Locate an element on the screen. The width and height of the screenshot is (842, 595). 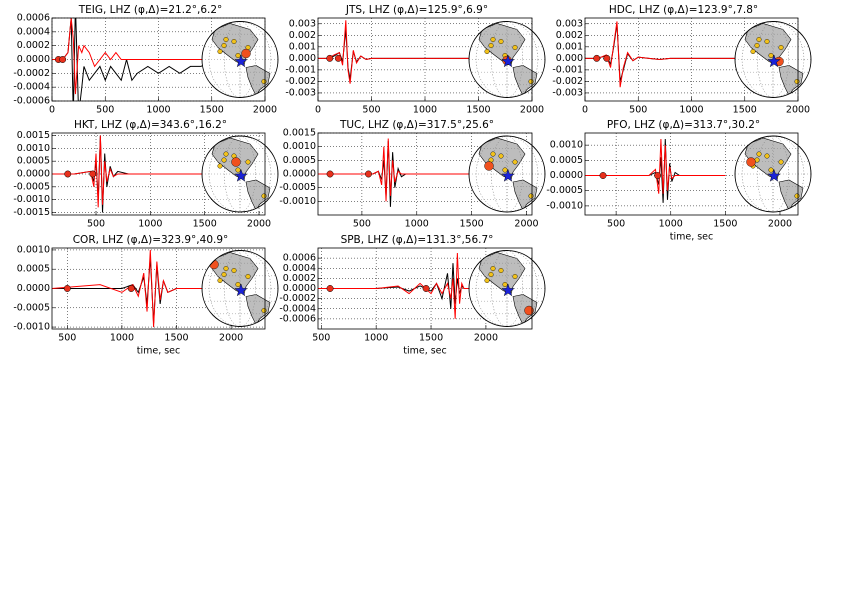
y-tick-label: 0.0015 is located at coordinates (33, 135).